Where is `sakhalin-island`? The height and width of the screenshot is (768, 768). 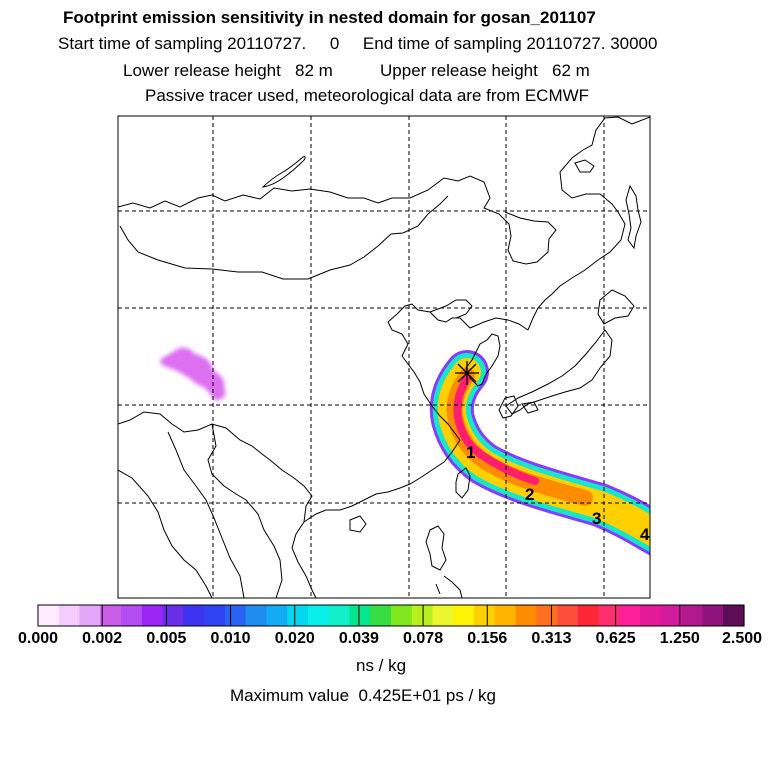
sakhalin-island is located at coordinates (633, 217).